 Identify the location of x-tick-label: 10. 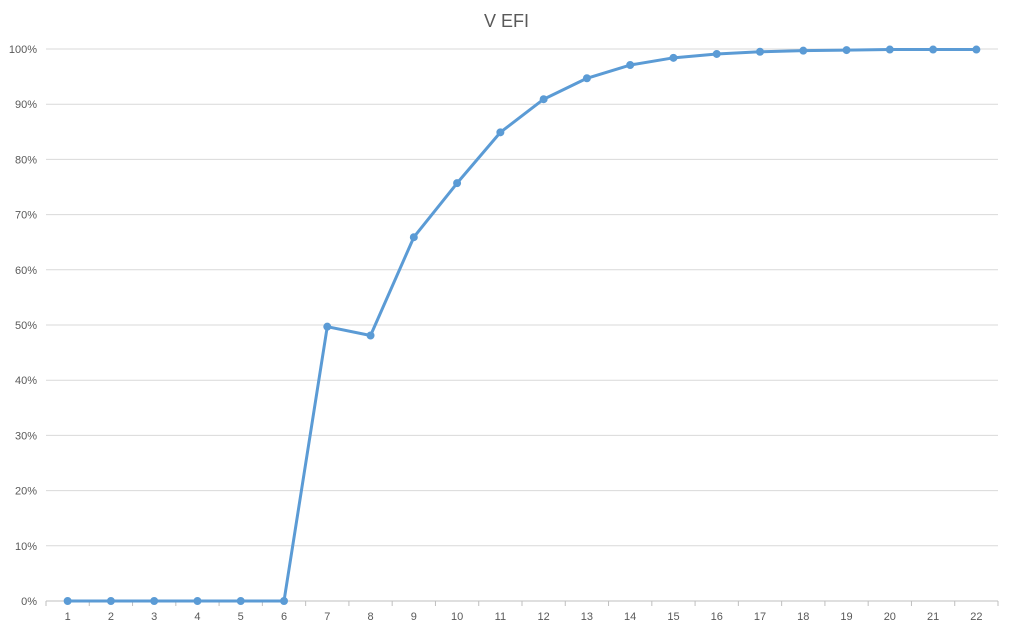
(457, 617).